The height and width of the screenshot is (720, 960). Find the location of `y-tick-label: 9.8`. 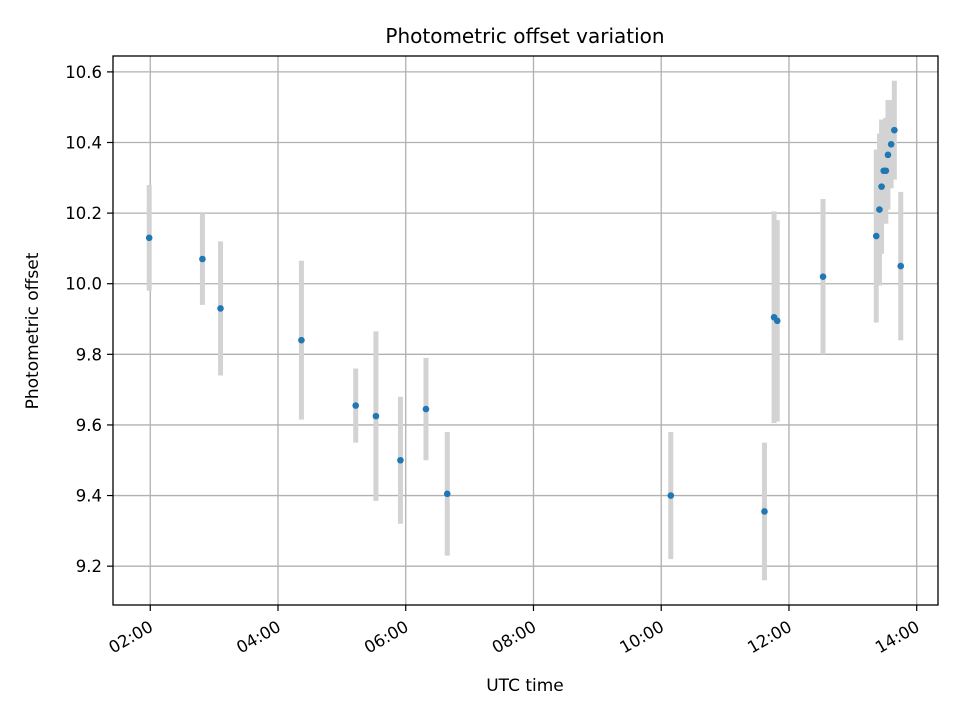

y-tick-label: 9.8 is located at coordinates (89, 354).